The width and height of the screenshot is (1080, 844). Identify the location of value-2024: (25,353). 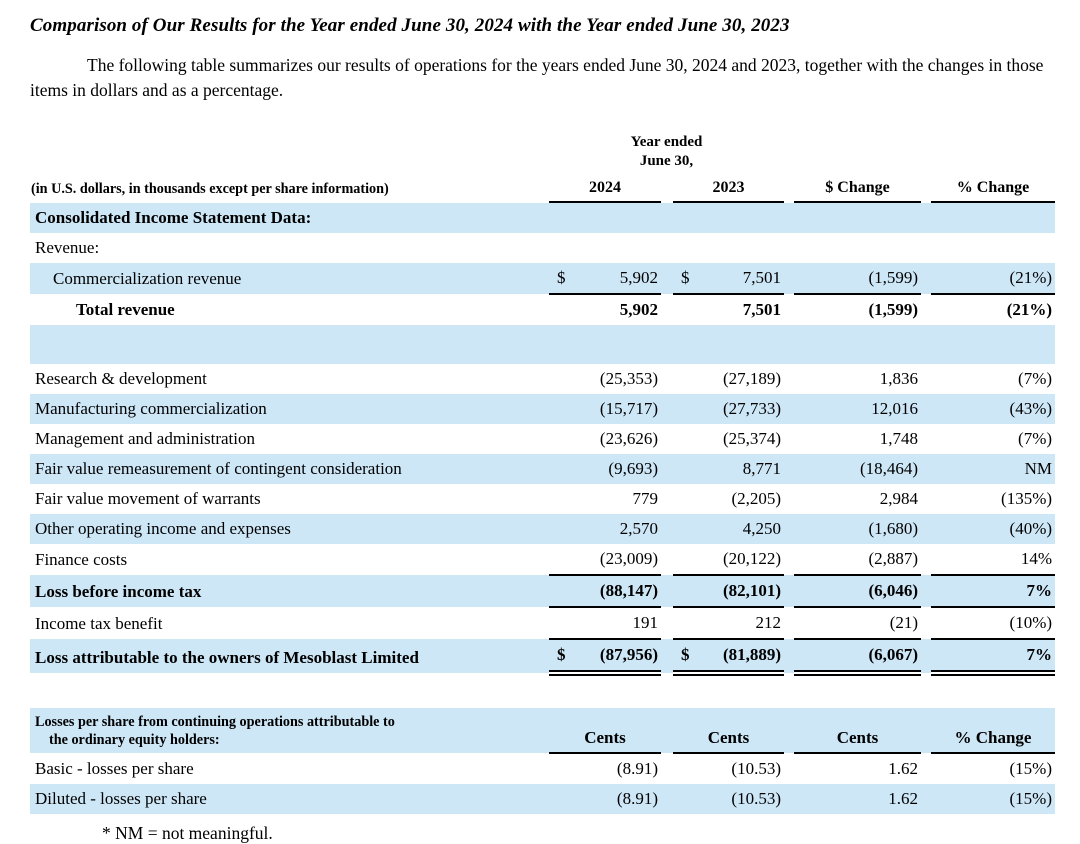
(628, 378).